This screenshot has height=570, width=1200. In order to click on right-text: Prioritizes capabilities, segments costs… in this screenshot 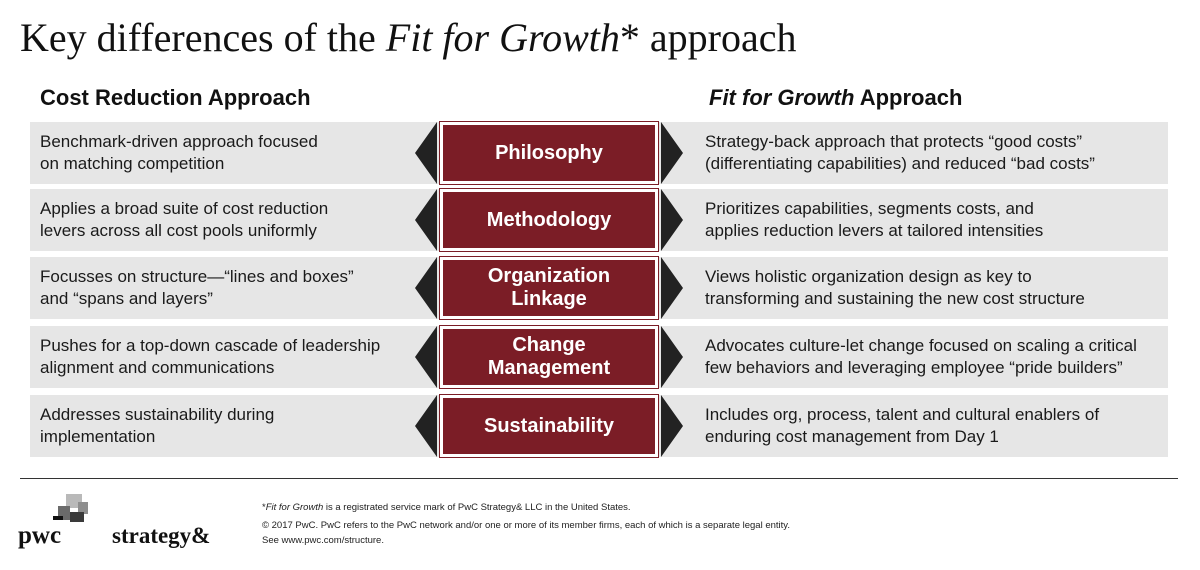, I will do `click(874, 219)`.